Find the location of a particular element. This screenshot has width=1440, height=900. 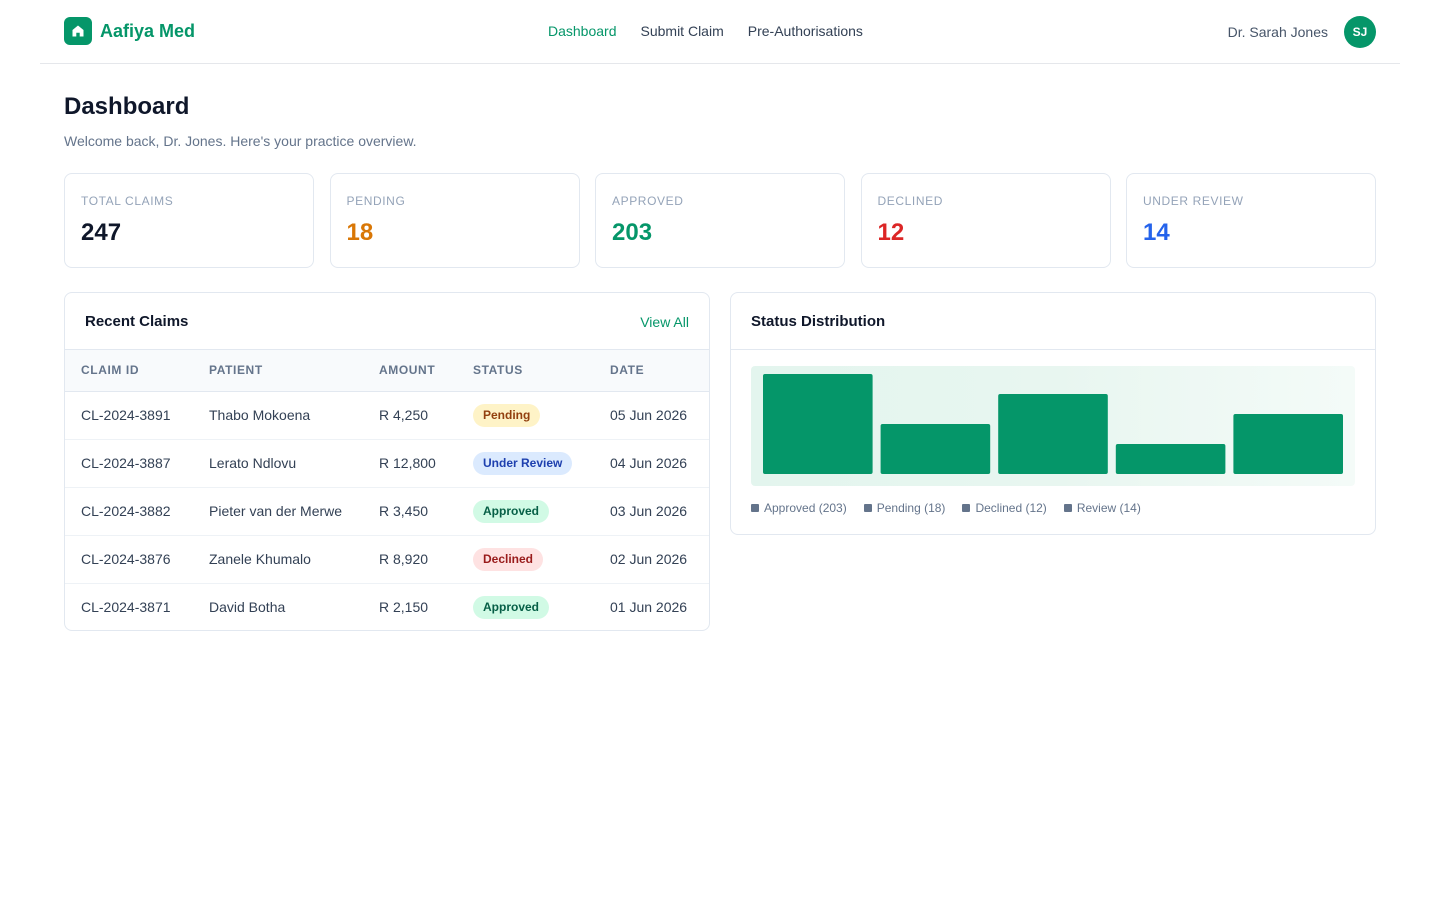

stat-card-declined: DECLINED 12 is located at coordinates (985, 220).